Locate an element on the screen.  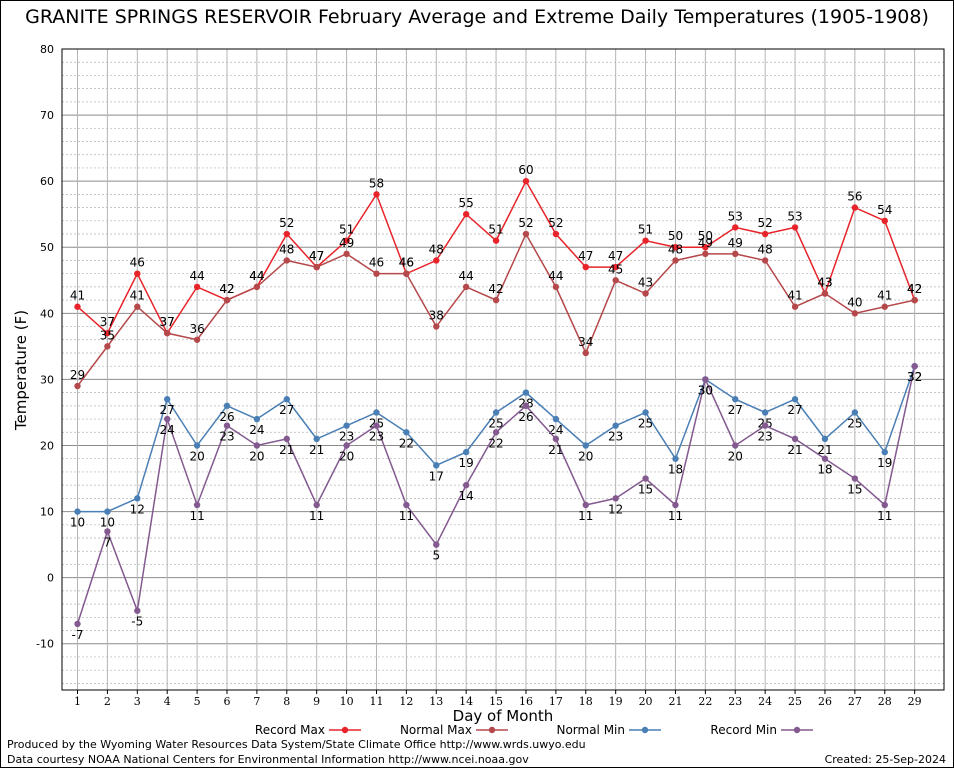
x-tick-label: 4 is located at coordinates (167, 701).